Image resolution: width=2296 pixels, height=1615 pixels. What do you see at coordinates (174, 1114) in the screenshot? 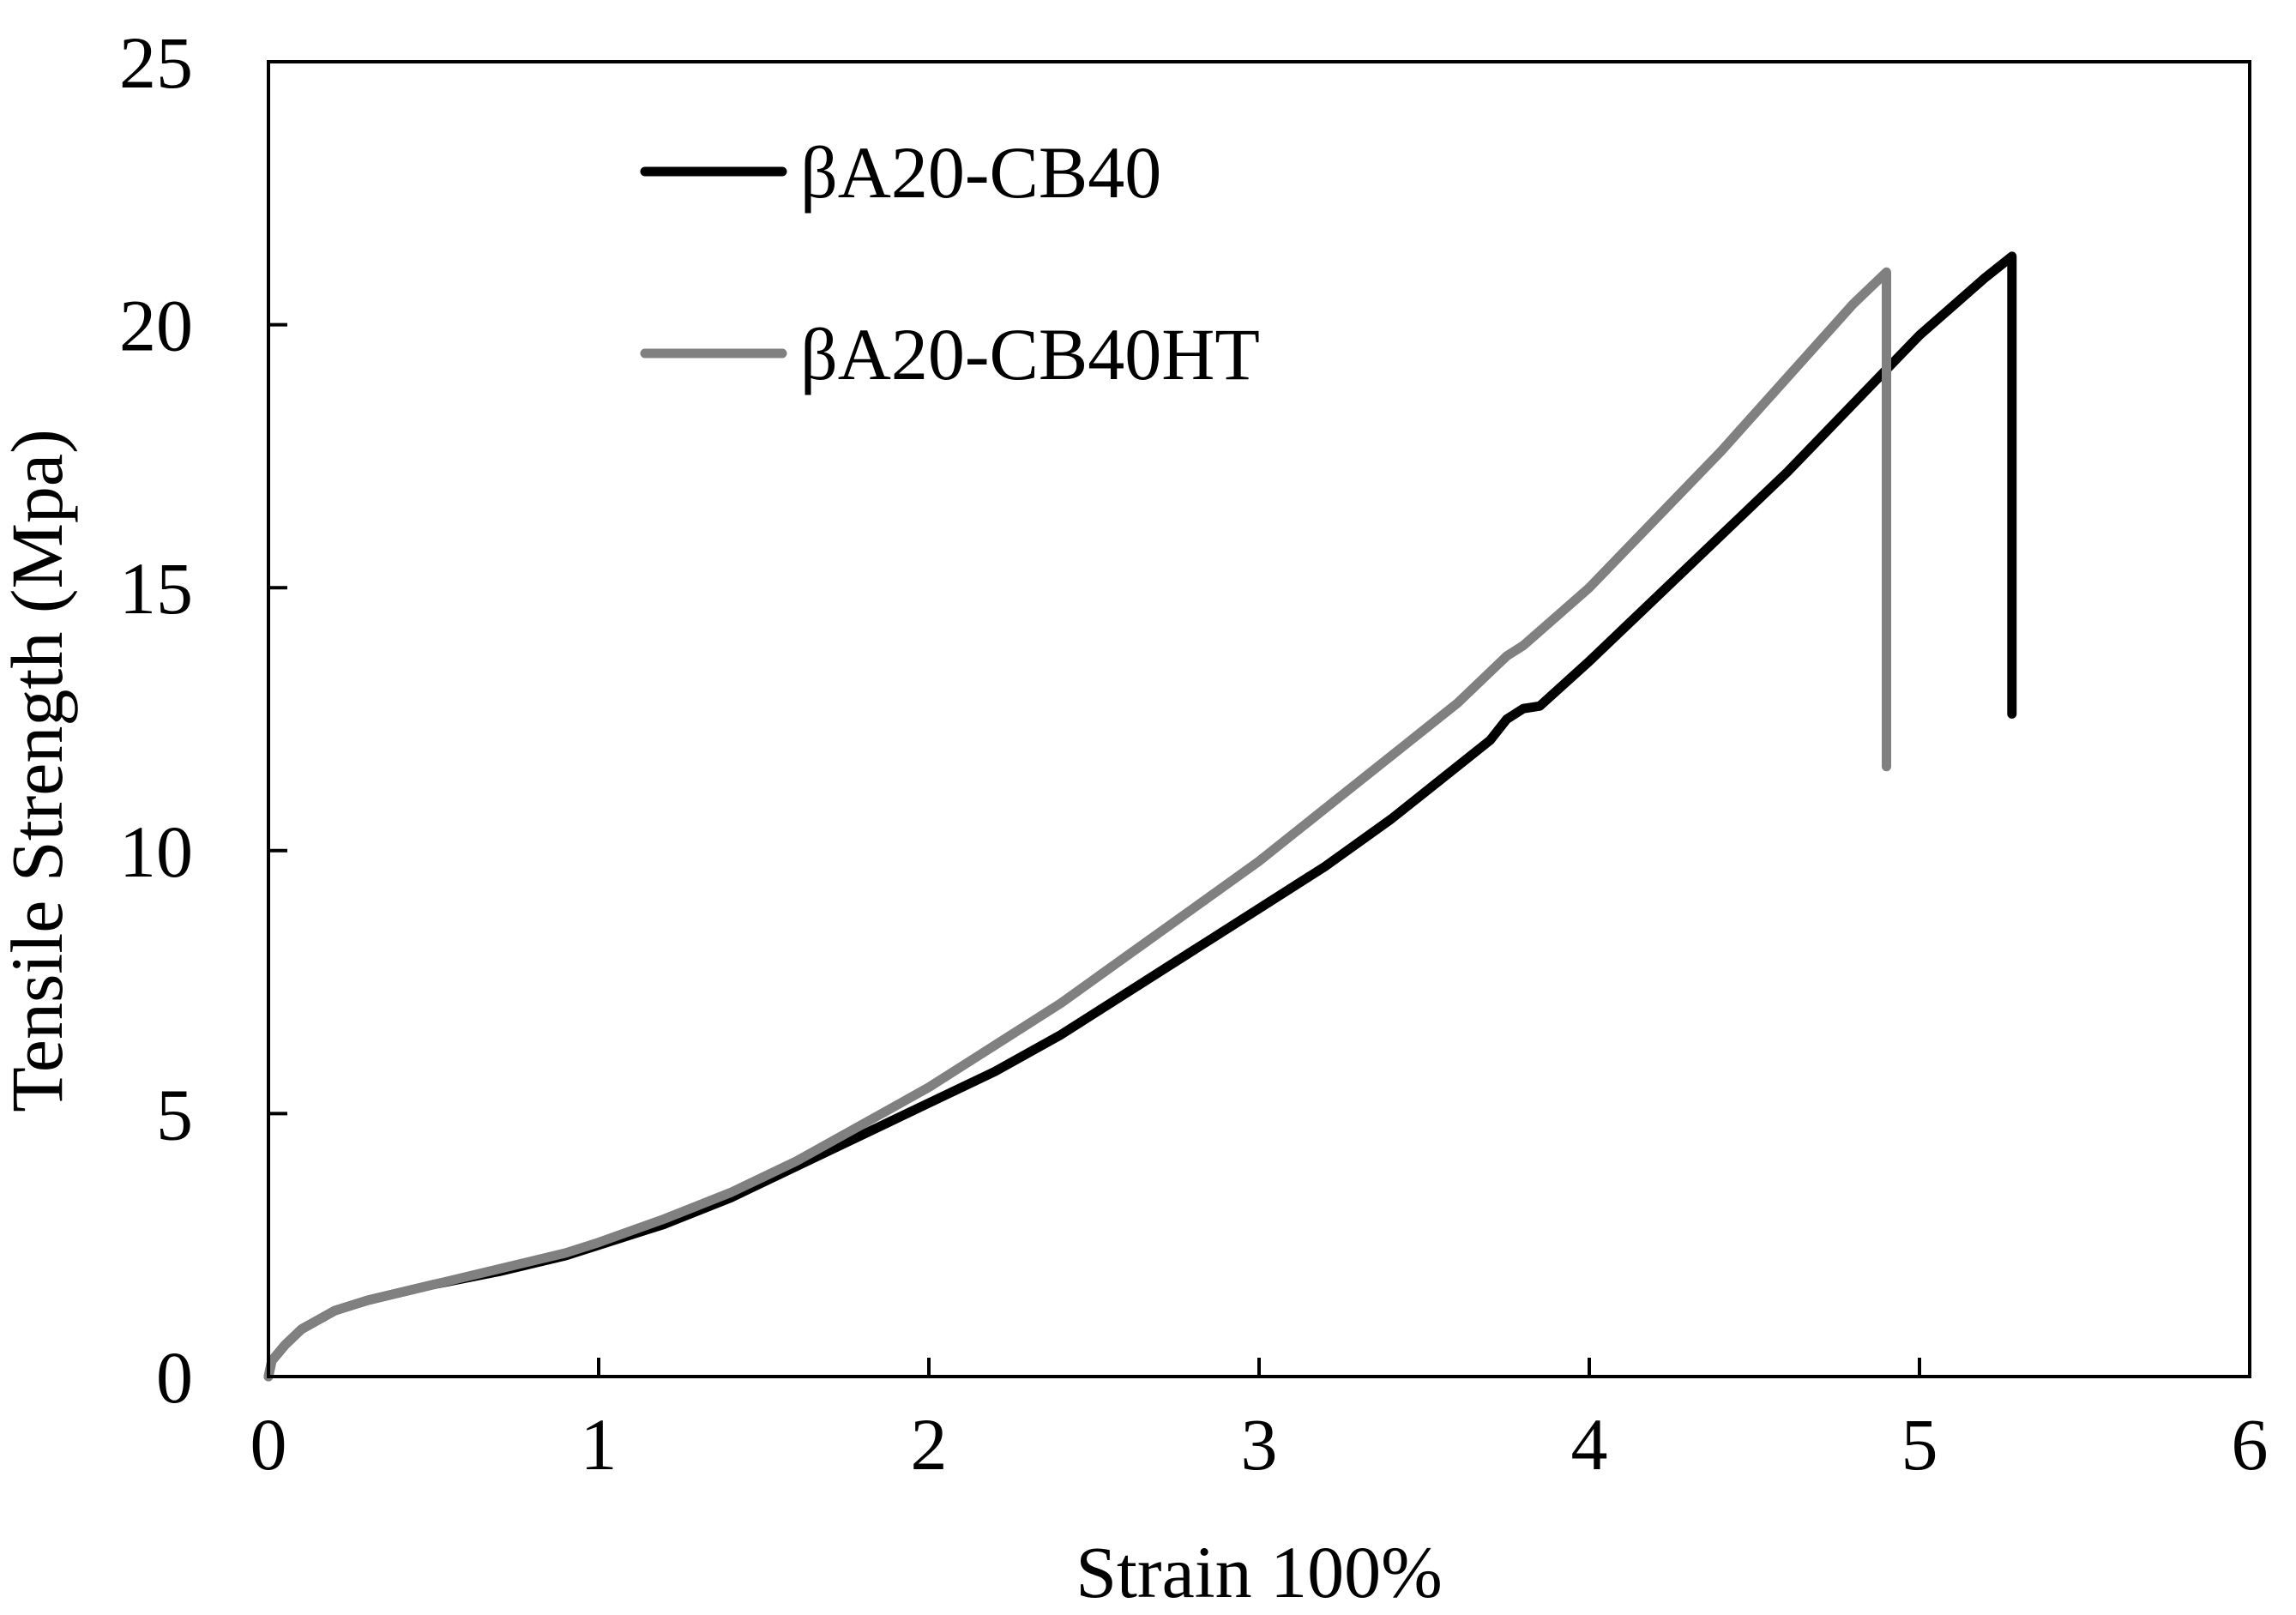
I see `y-tick-label: 5` at bounding box center [174, 1114].